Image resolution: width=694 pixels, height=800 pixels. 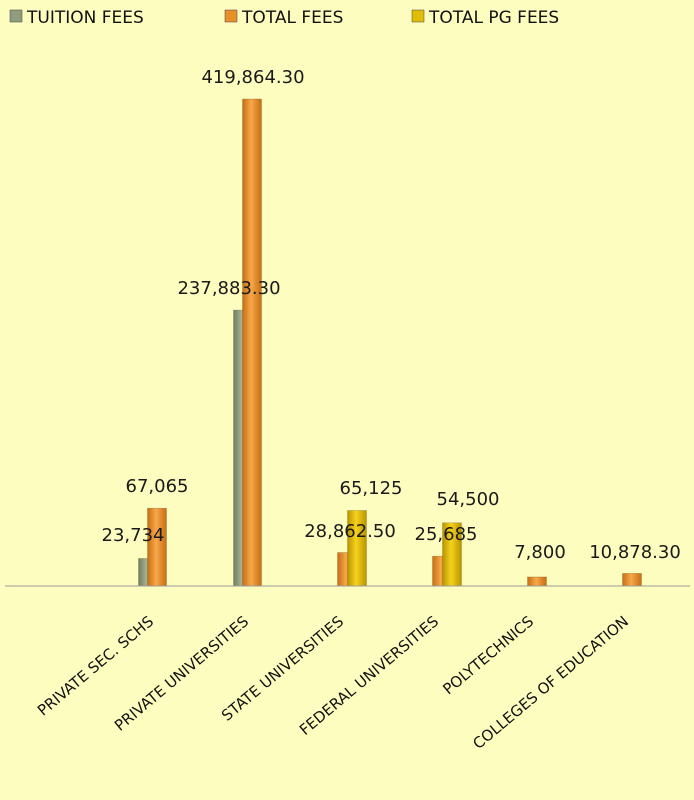 I want to click on data-label-total-pg-fees-federal-universities: 54,500, so click(x=468, y=499).